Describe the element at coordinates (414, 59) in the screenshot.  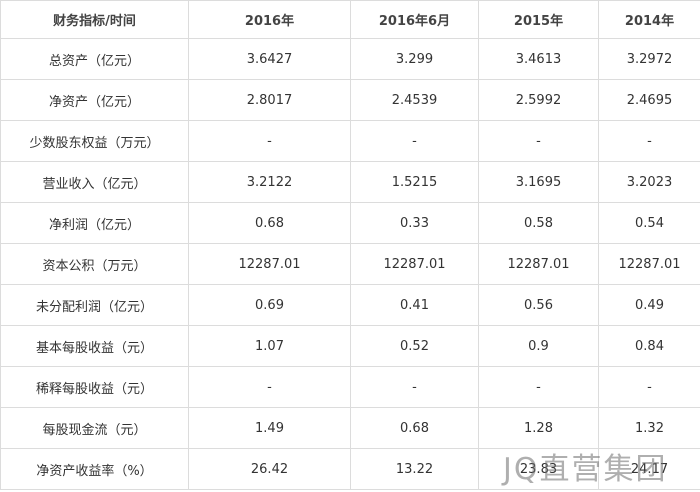
I see `cell: 3.299` at that location.